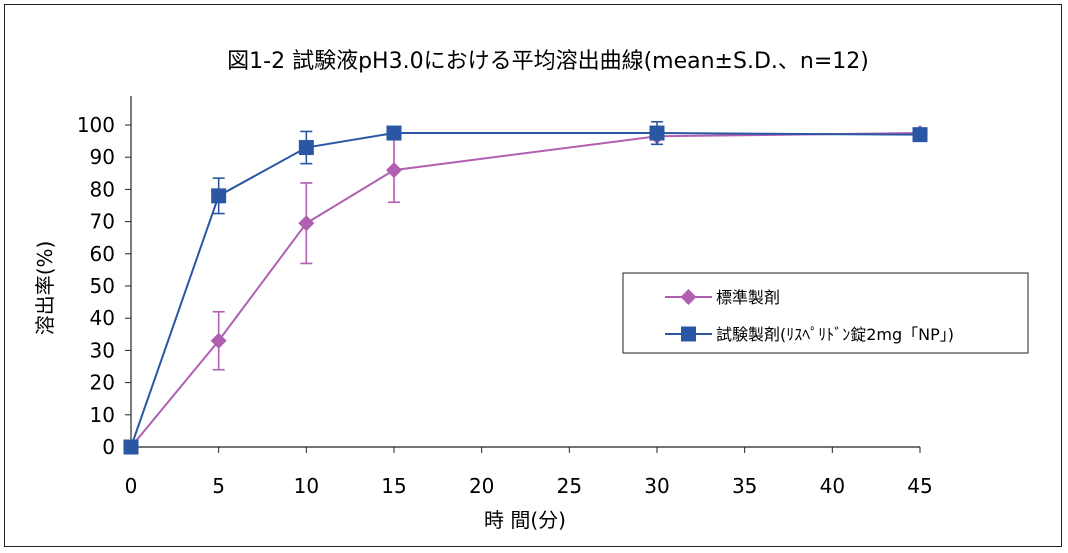 This screenshot has width=1068, height=553. I want to click on x-tick-label: 0, so click(131, 486).